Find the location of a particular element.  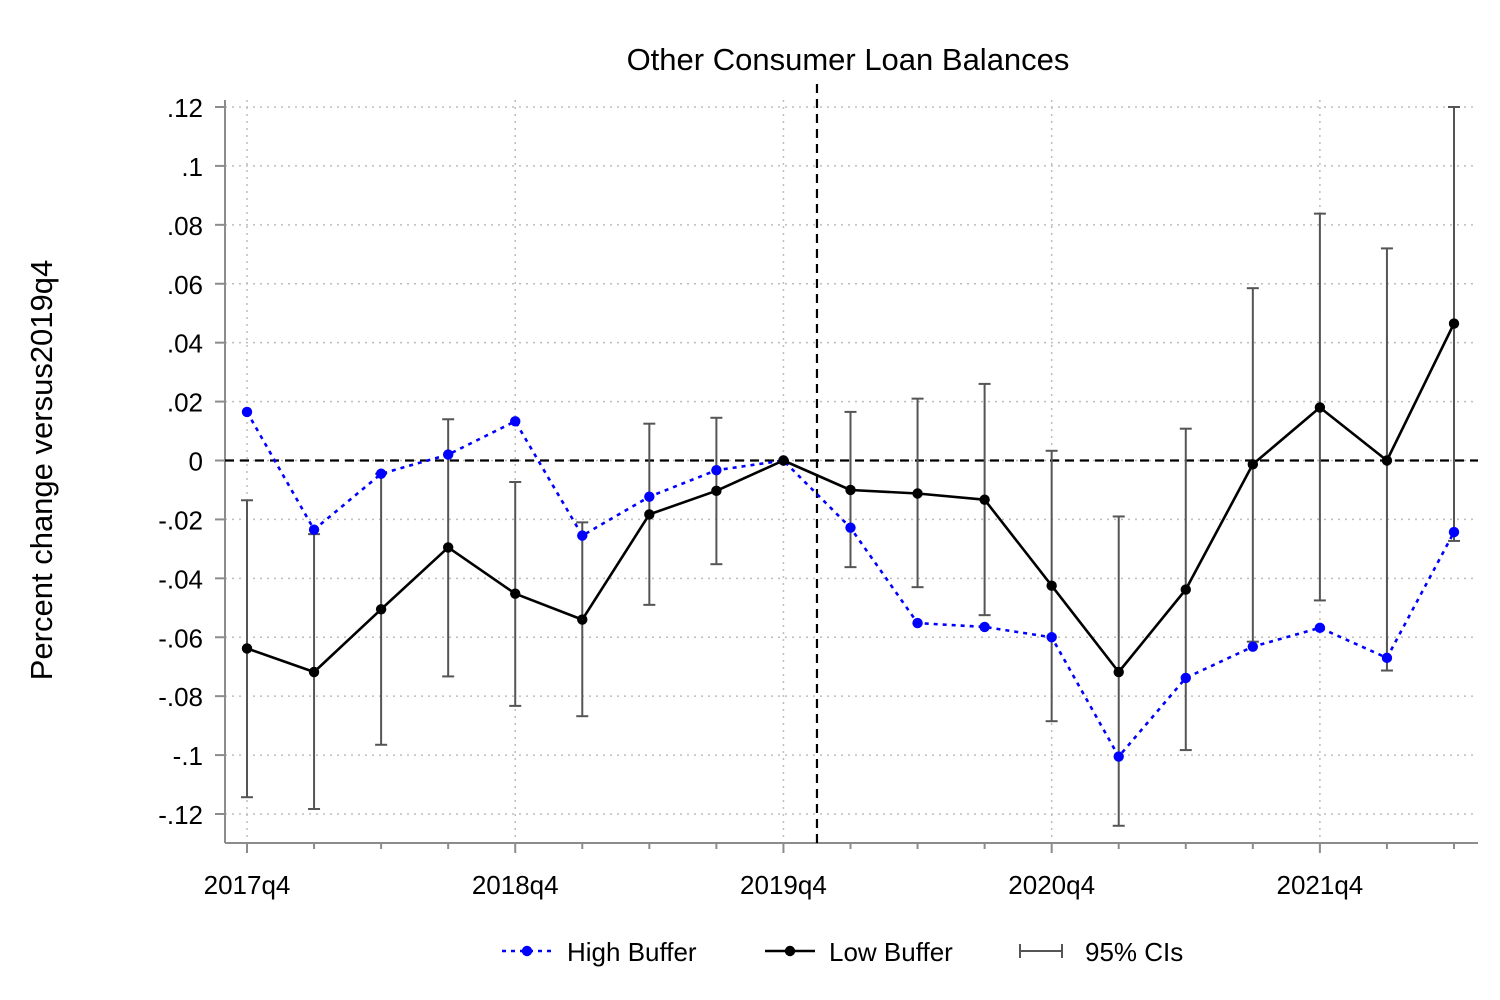

y-tick-label: -.04 is located at coordinates (180, 579).